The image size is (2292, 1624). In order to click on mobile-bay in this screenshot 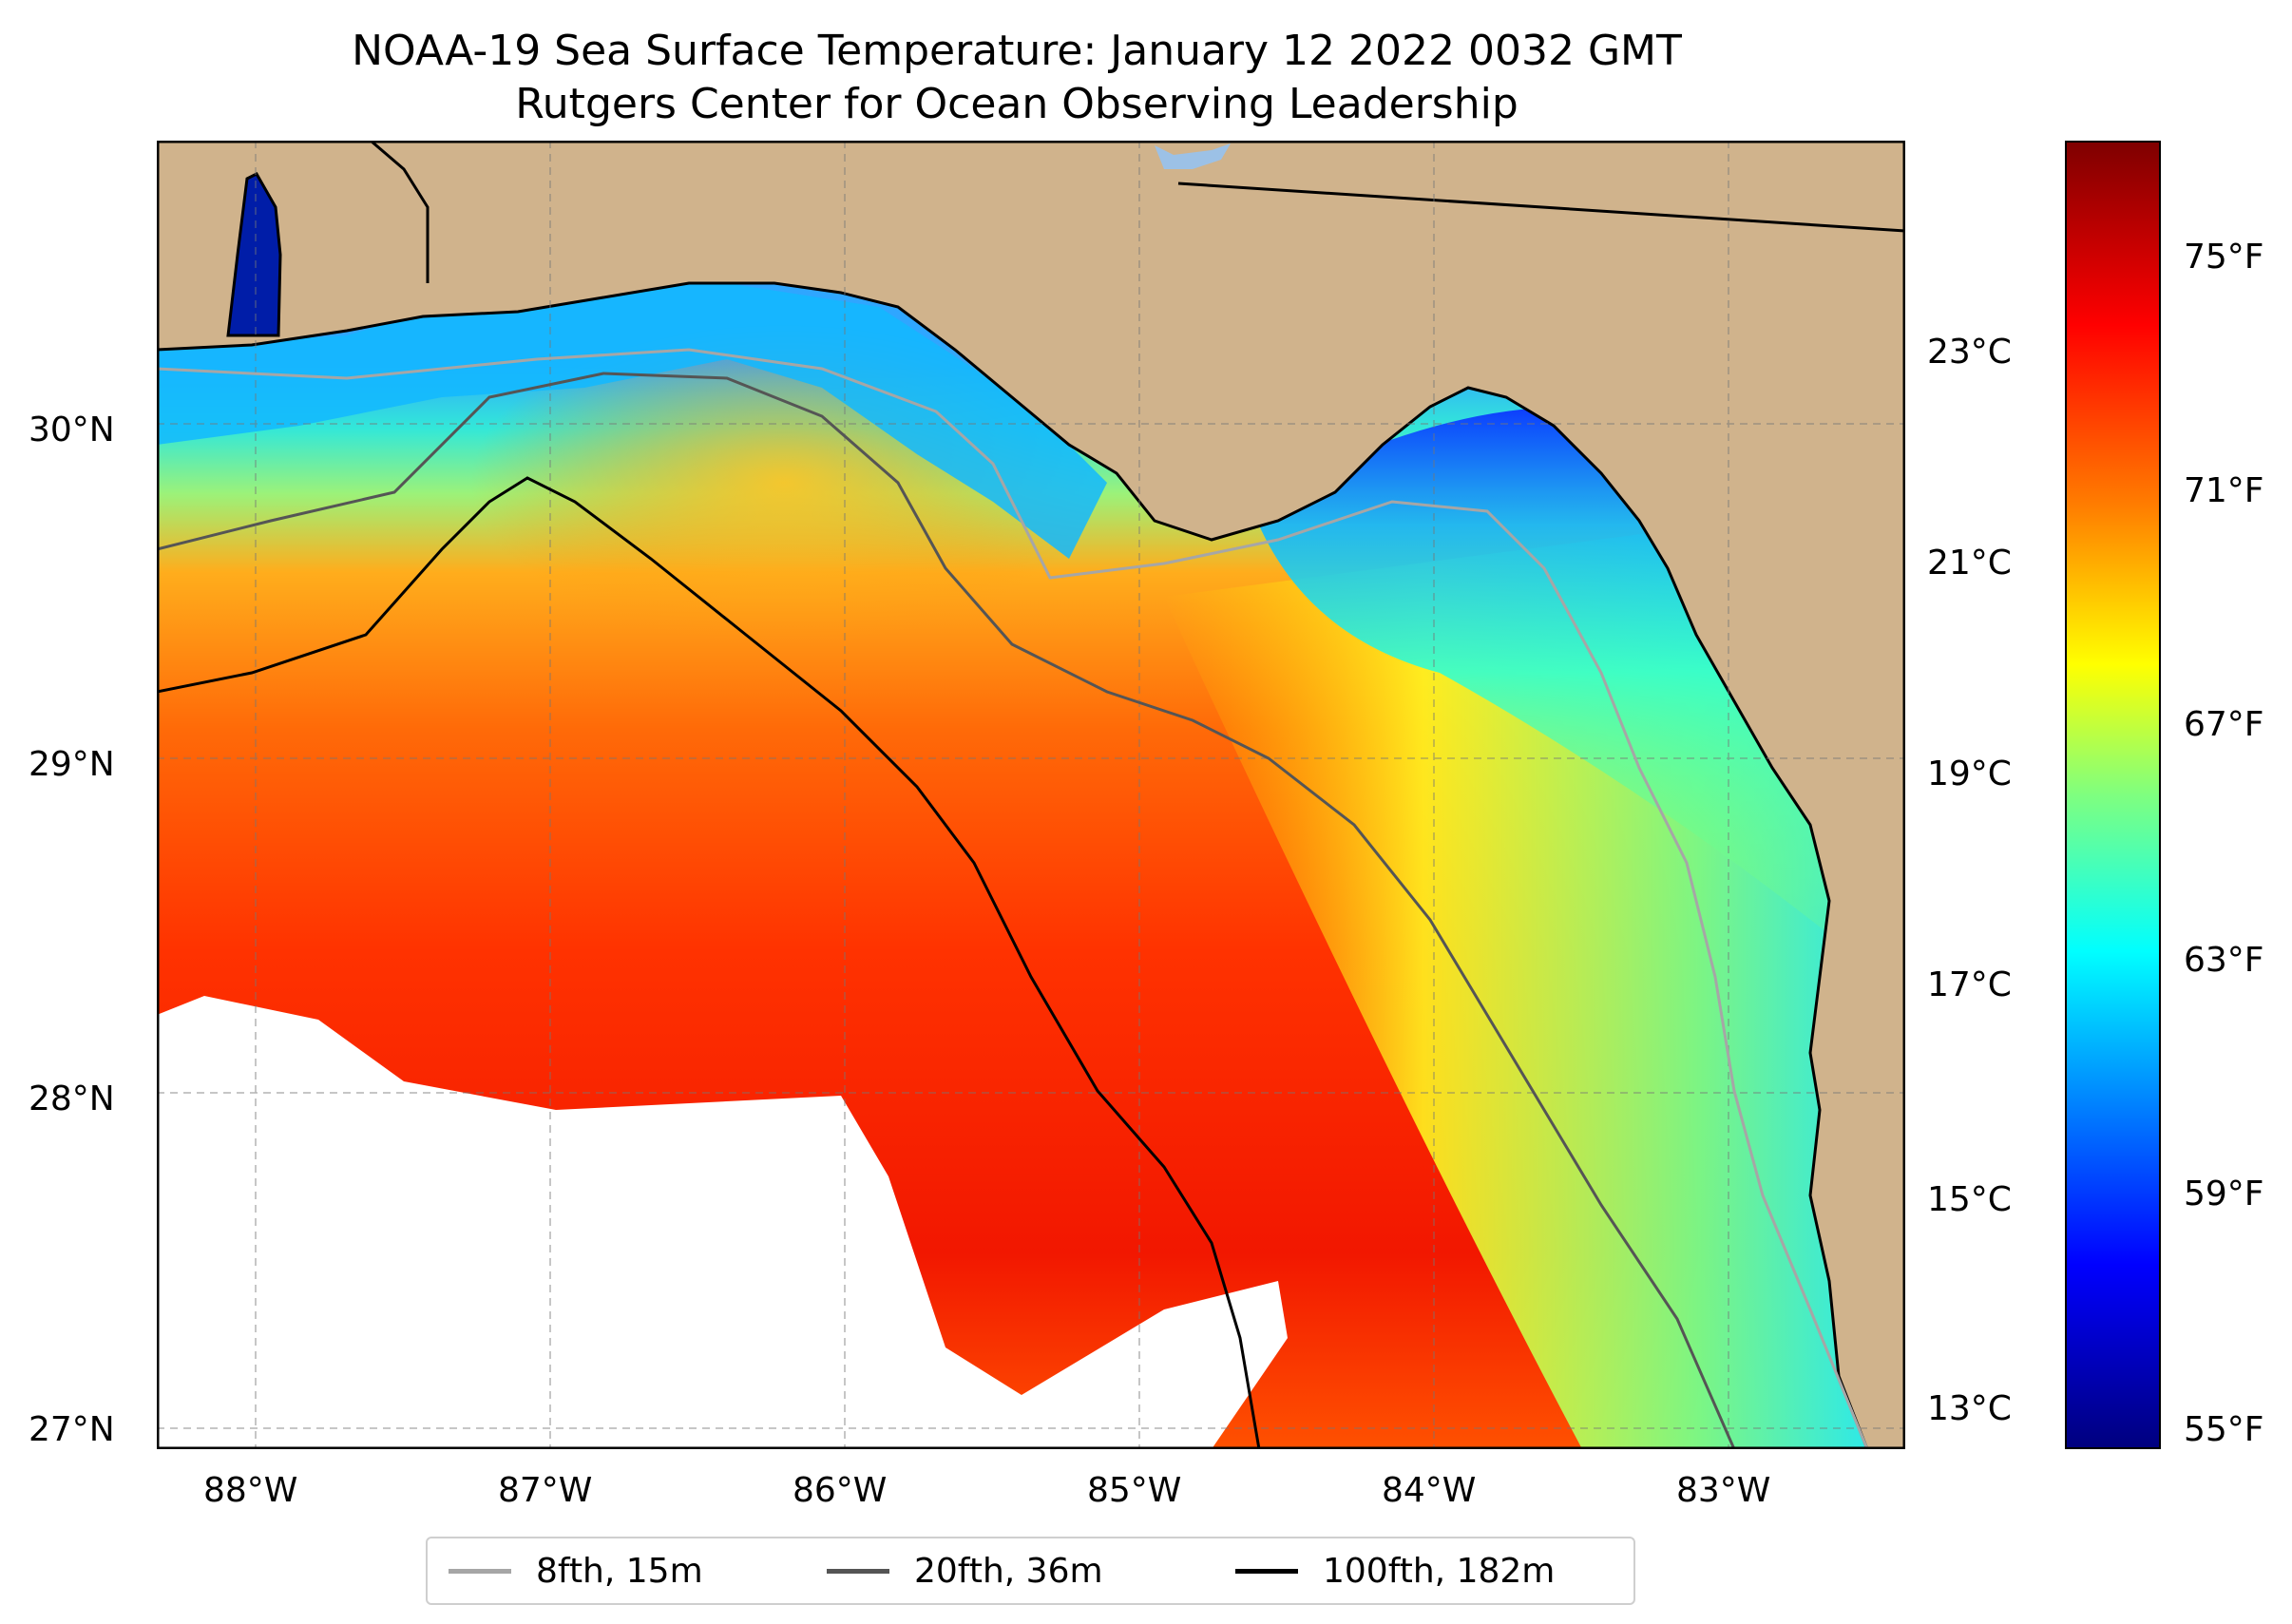, I will do `click(254, 254)`.